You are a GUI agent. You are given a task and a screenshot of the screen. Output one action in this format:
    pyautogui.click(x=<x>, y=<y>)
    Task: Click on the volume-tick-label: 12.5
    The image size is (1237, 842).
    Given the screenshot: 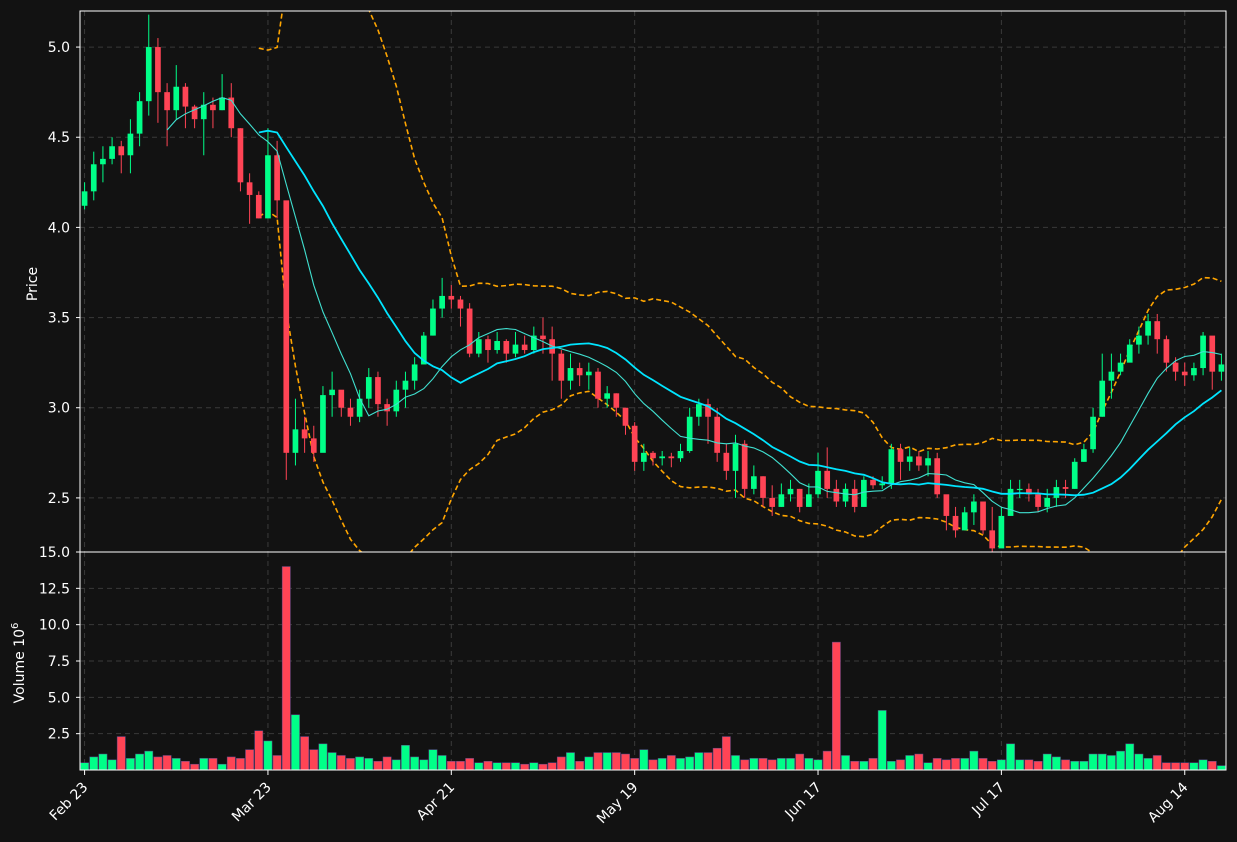 What is the action you would take?
    pyautogui.click(x=54, y=589)
    